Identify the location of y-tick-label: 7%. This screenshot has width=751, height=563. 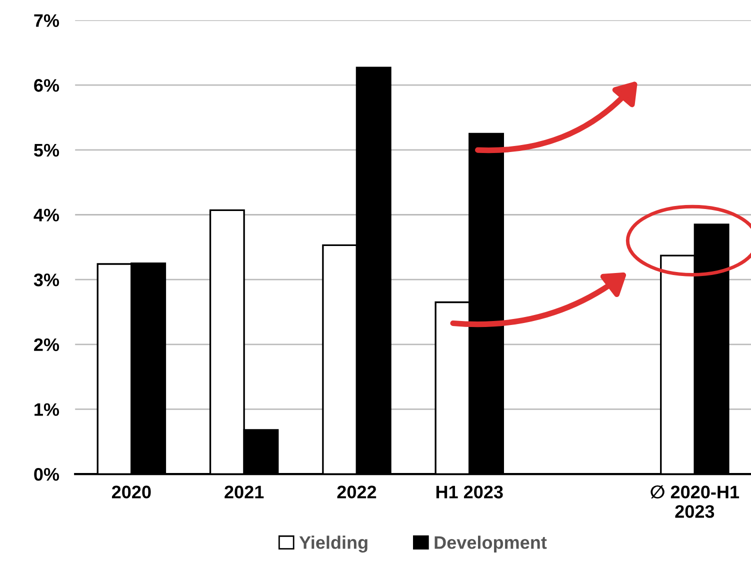
(47, 20).